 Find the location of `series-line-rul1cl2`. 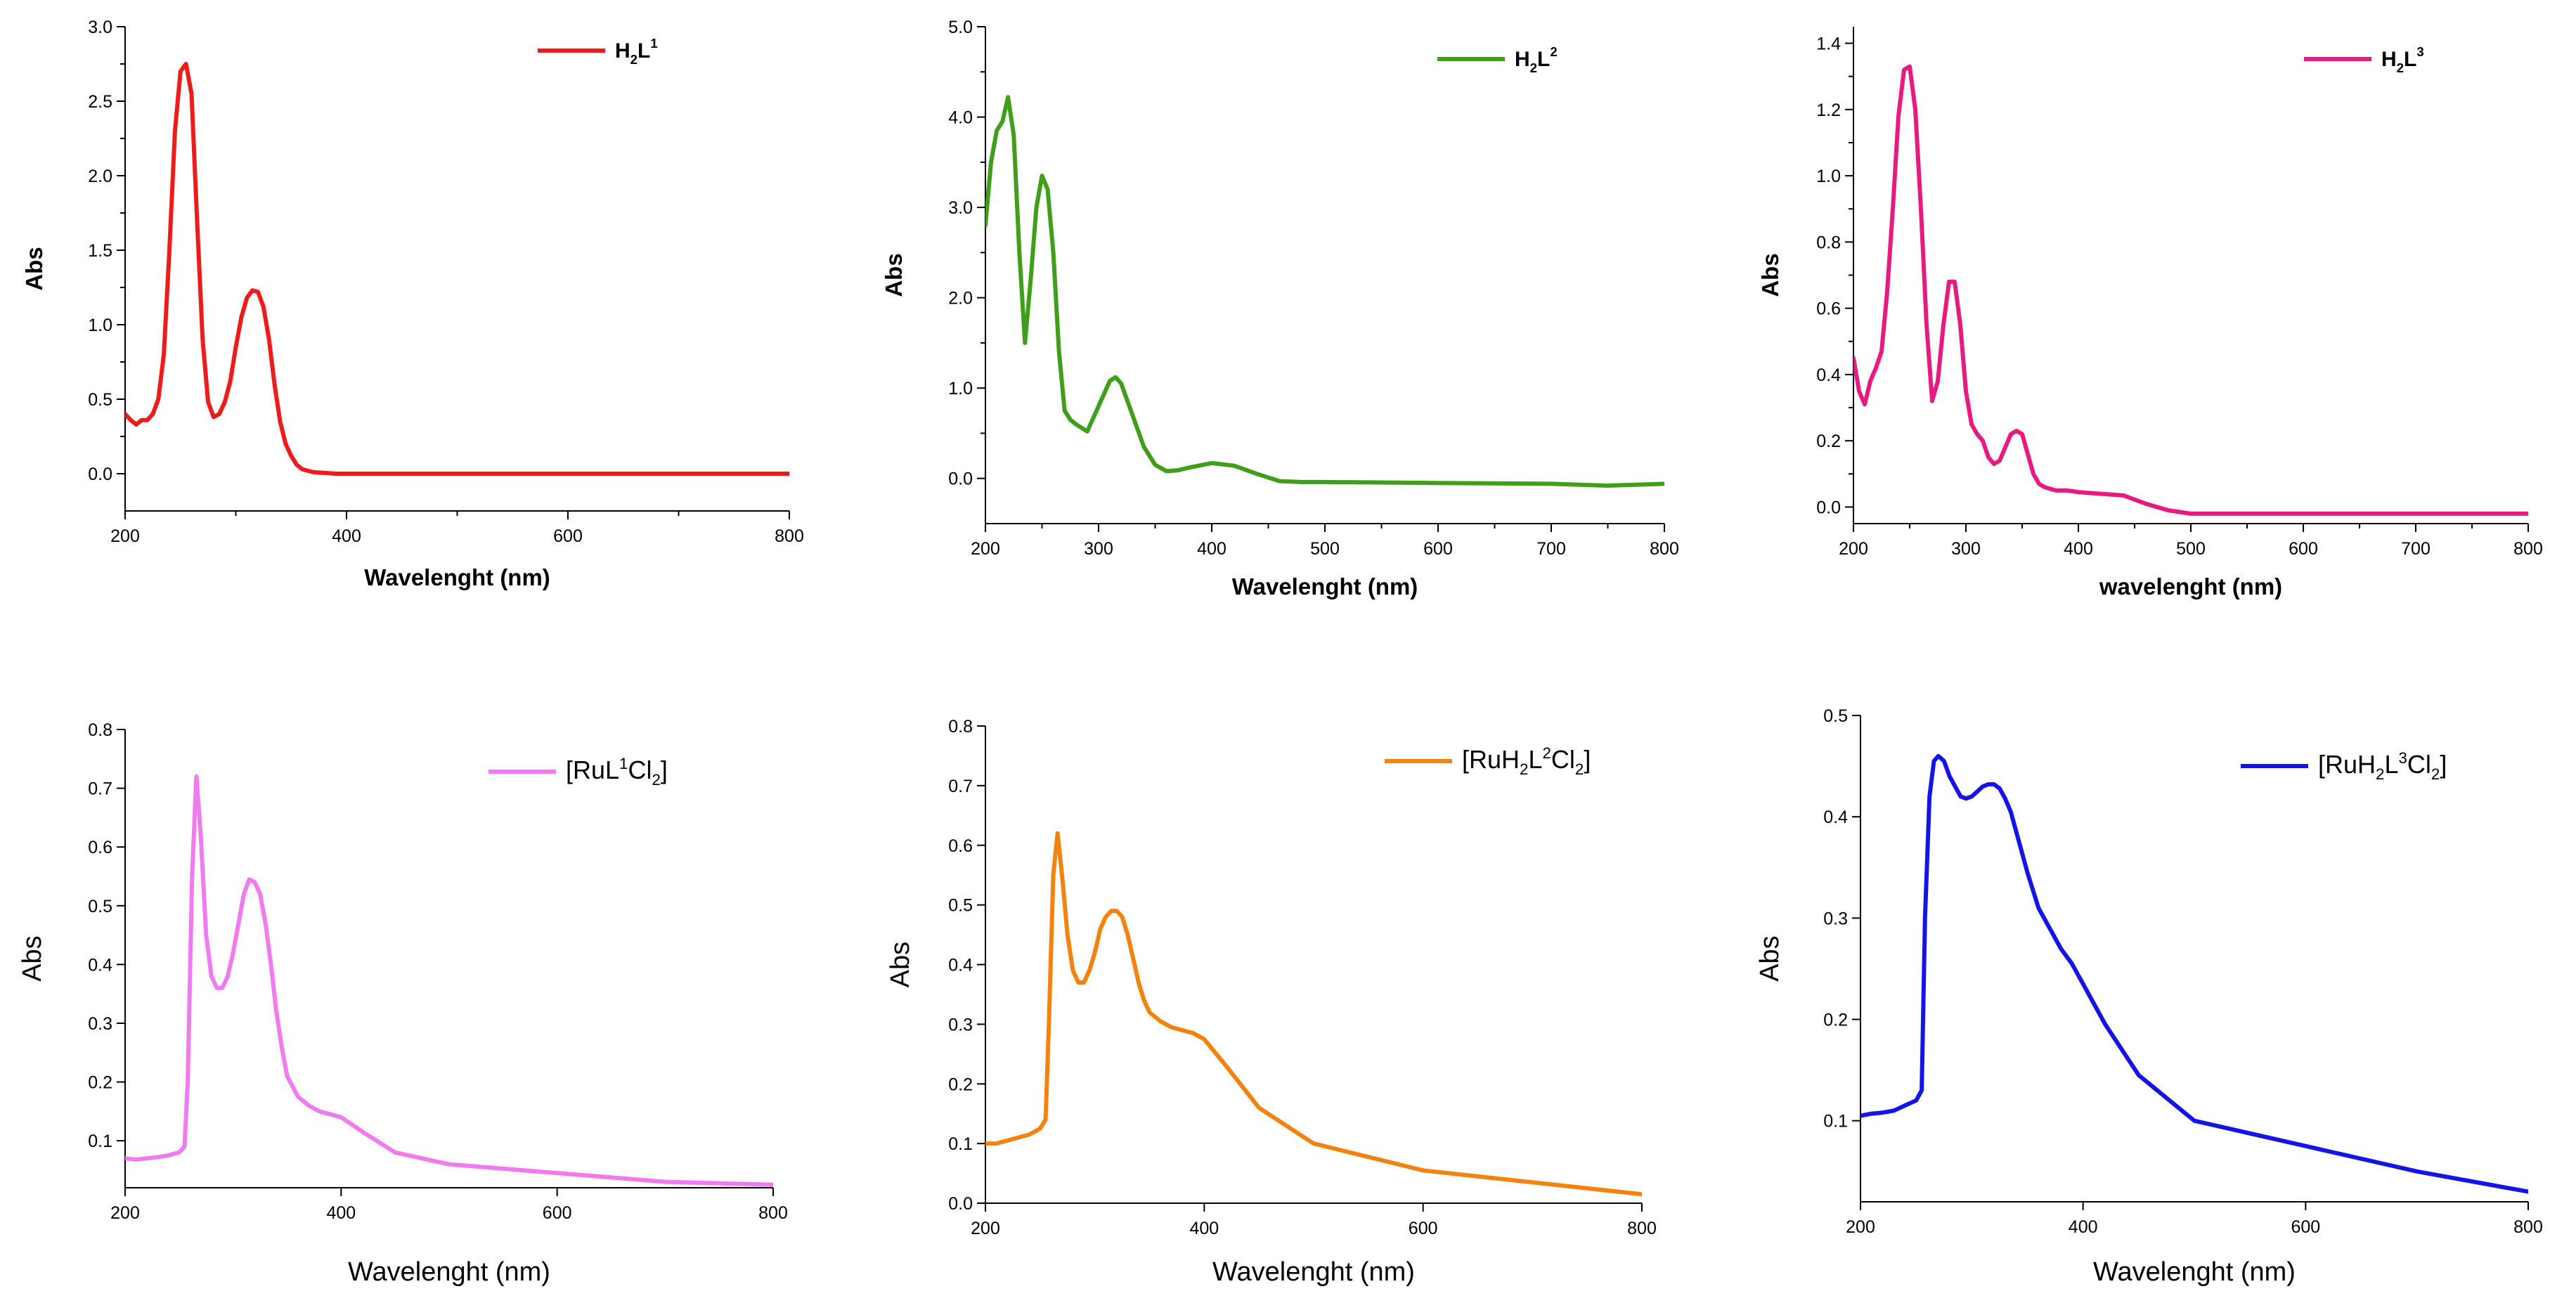

series-line-rul1cl2 is located at coordinates (449, 980).